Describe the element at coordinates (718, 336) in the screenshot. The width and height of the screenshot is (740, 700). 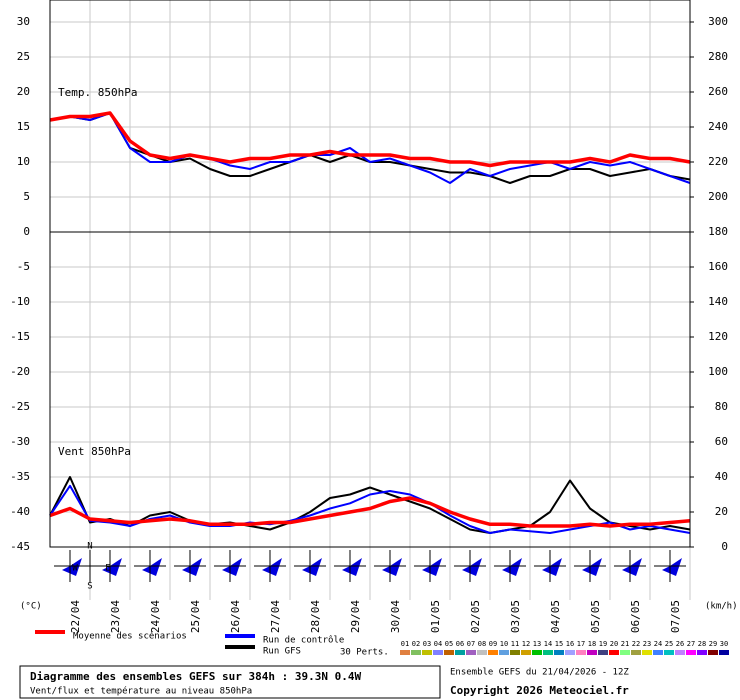
I see `y2-tick-label: 120` at that location.